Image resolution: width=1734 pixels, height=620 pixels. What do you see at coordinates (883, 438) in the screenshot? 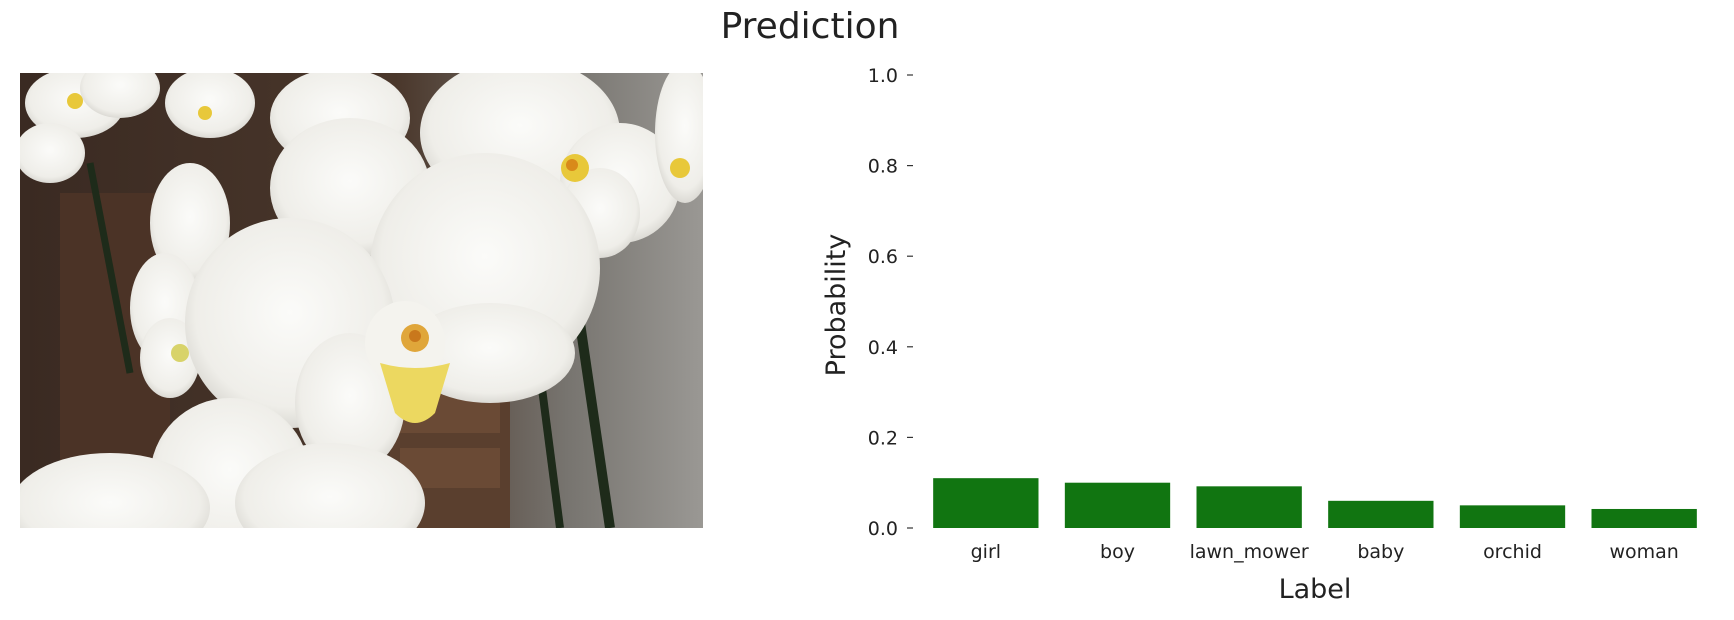
I see `y-tick-label: 0.2` at bounding box center [883, 438].